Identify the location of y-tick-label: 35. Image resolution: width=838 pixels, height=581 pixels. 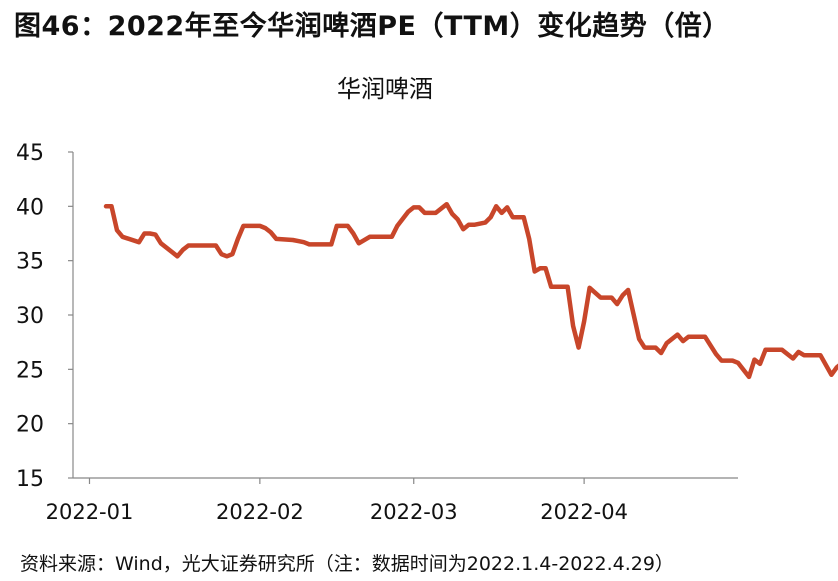
(30, 262).